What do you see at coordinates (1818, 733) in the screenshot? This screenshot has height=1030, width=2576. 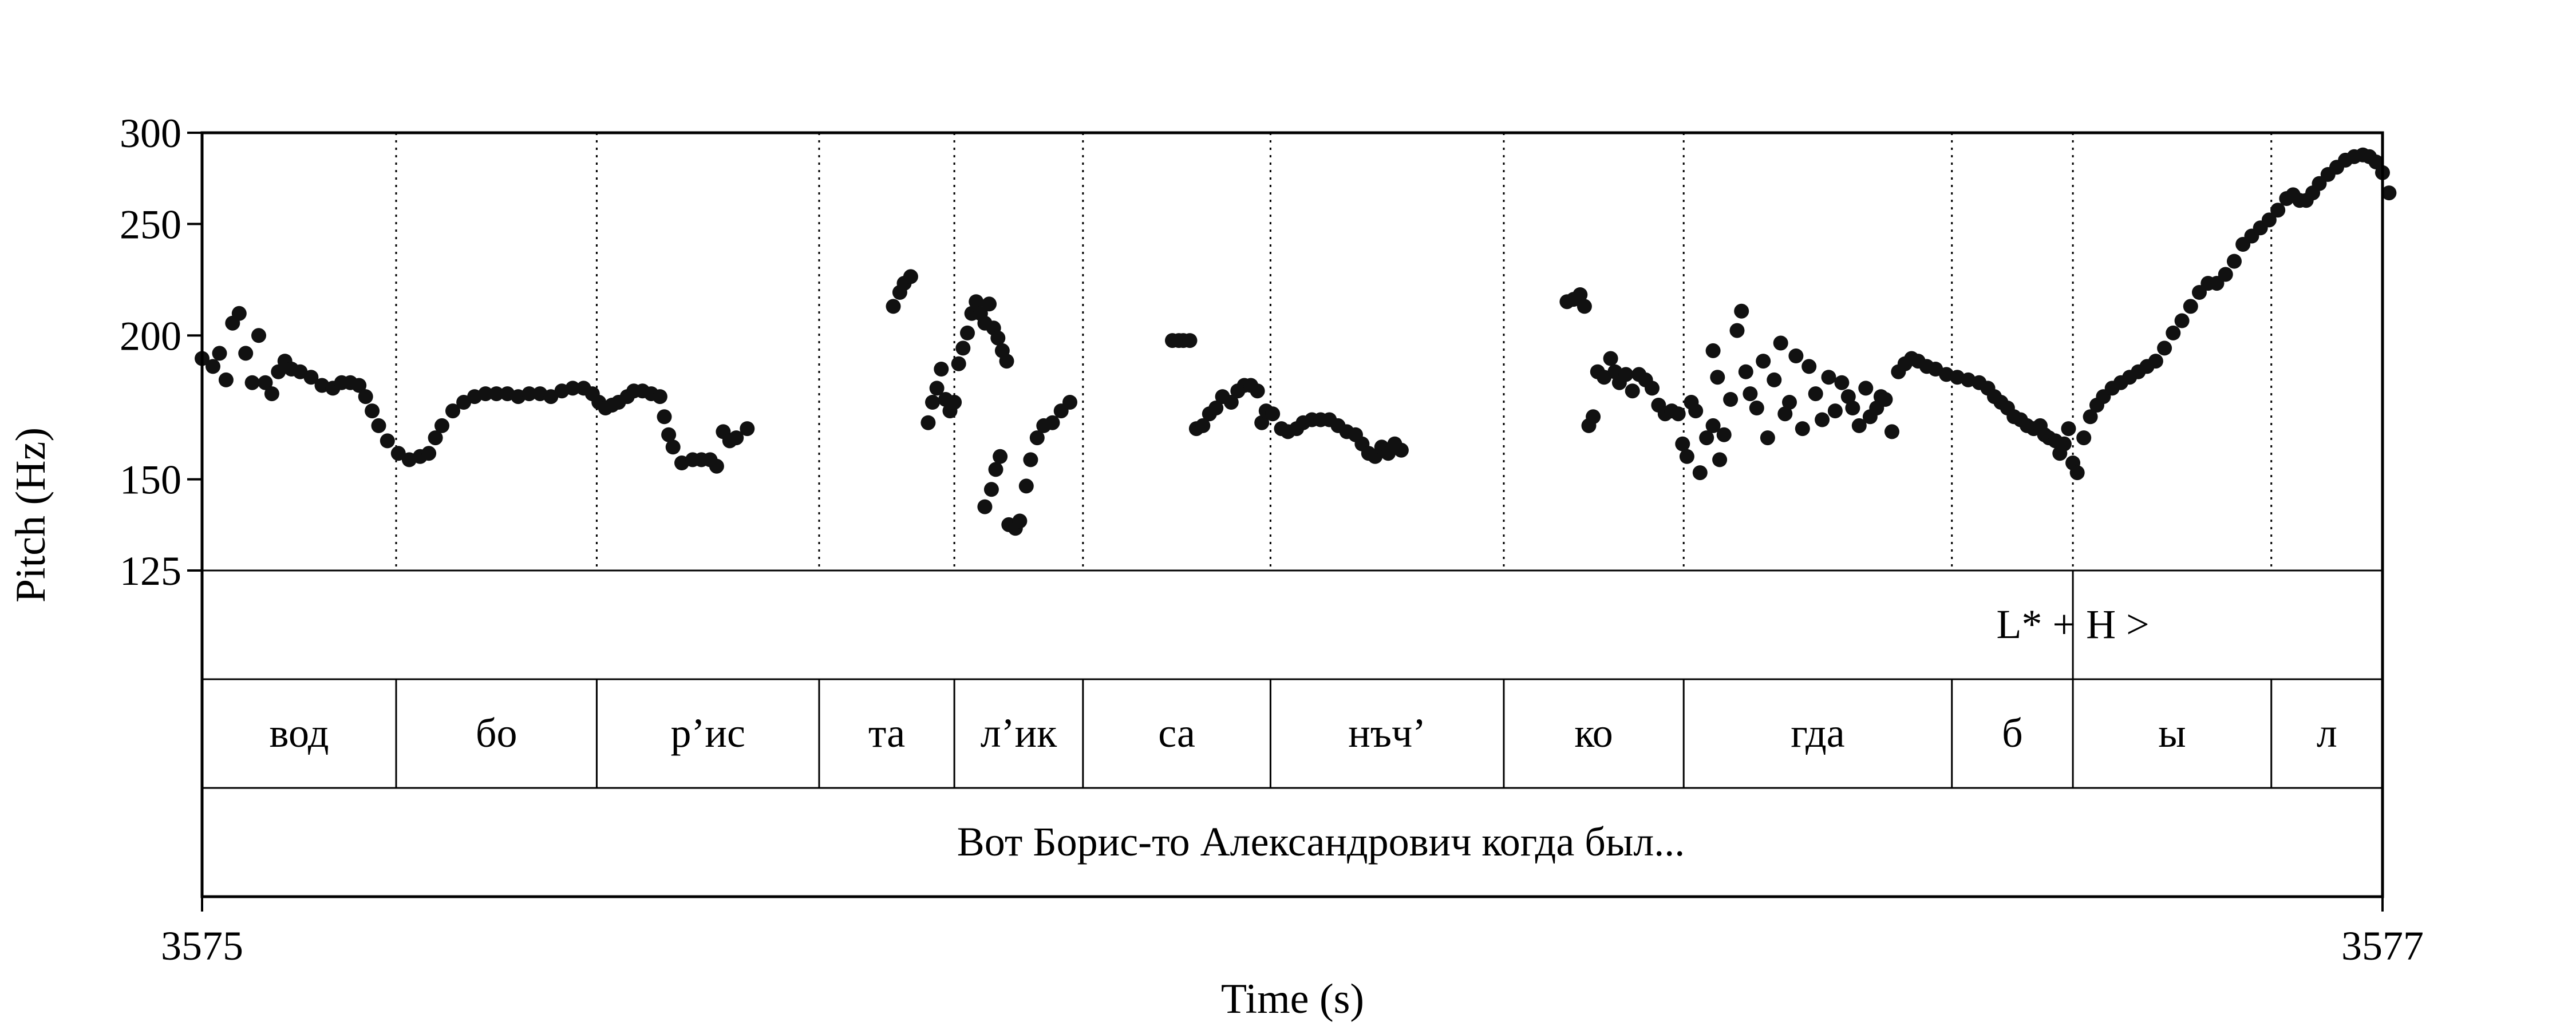 I see `syllable-label: гда` at bounding box center [1818, 733].